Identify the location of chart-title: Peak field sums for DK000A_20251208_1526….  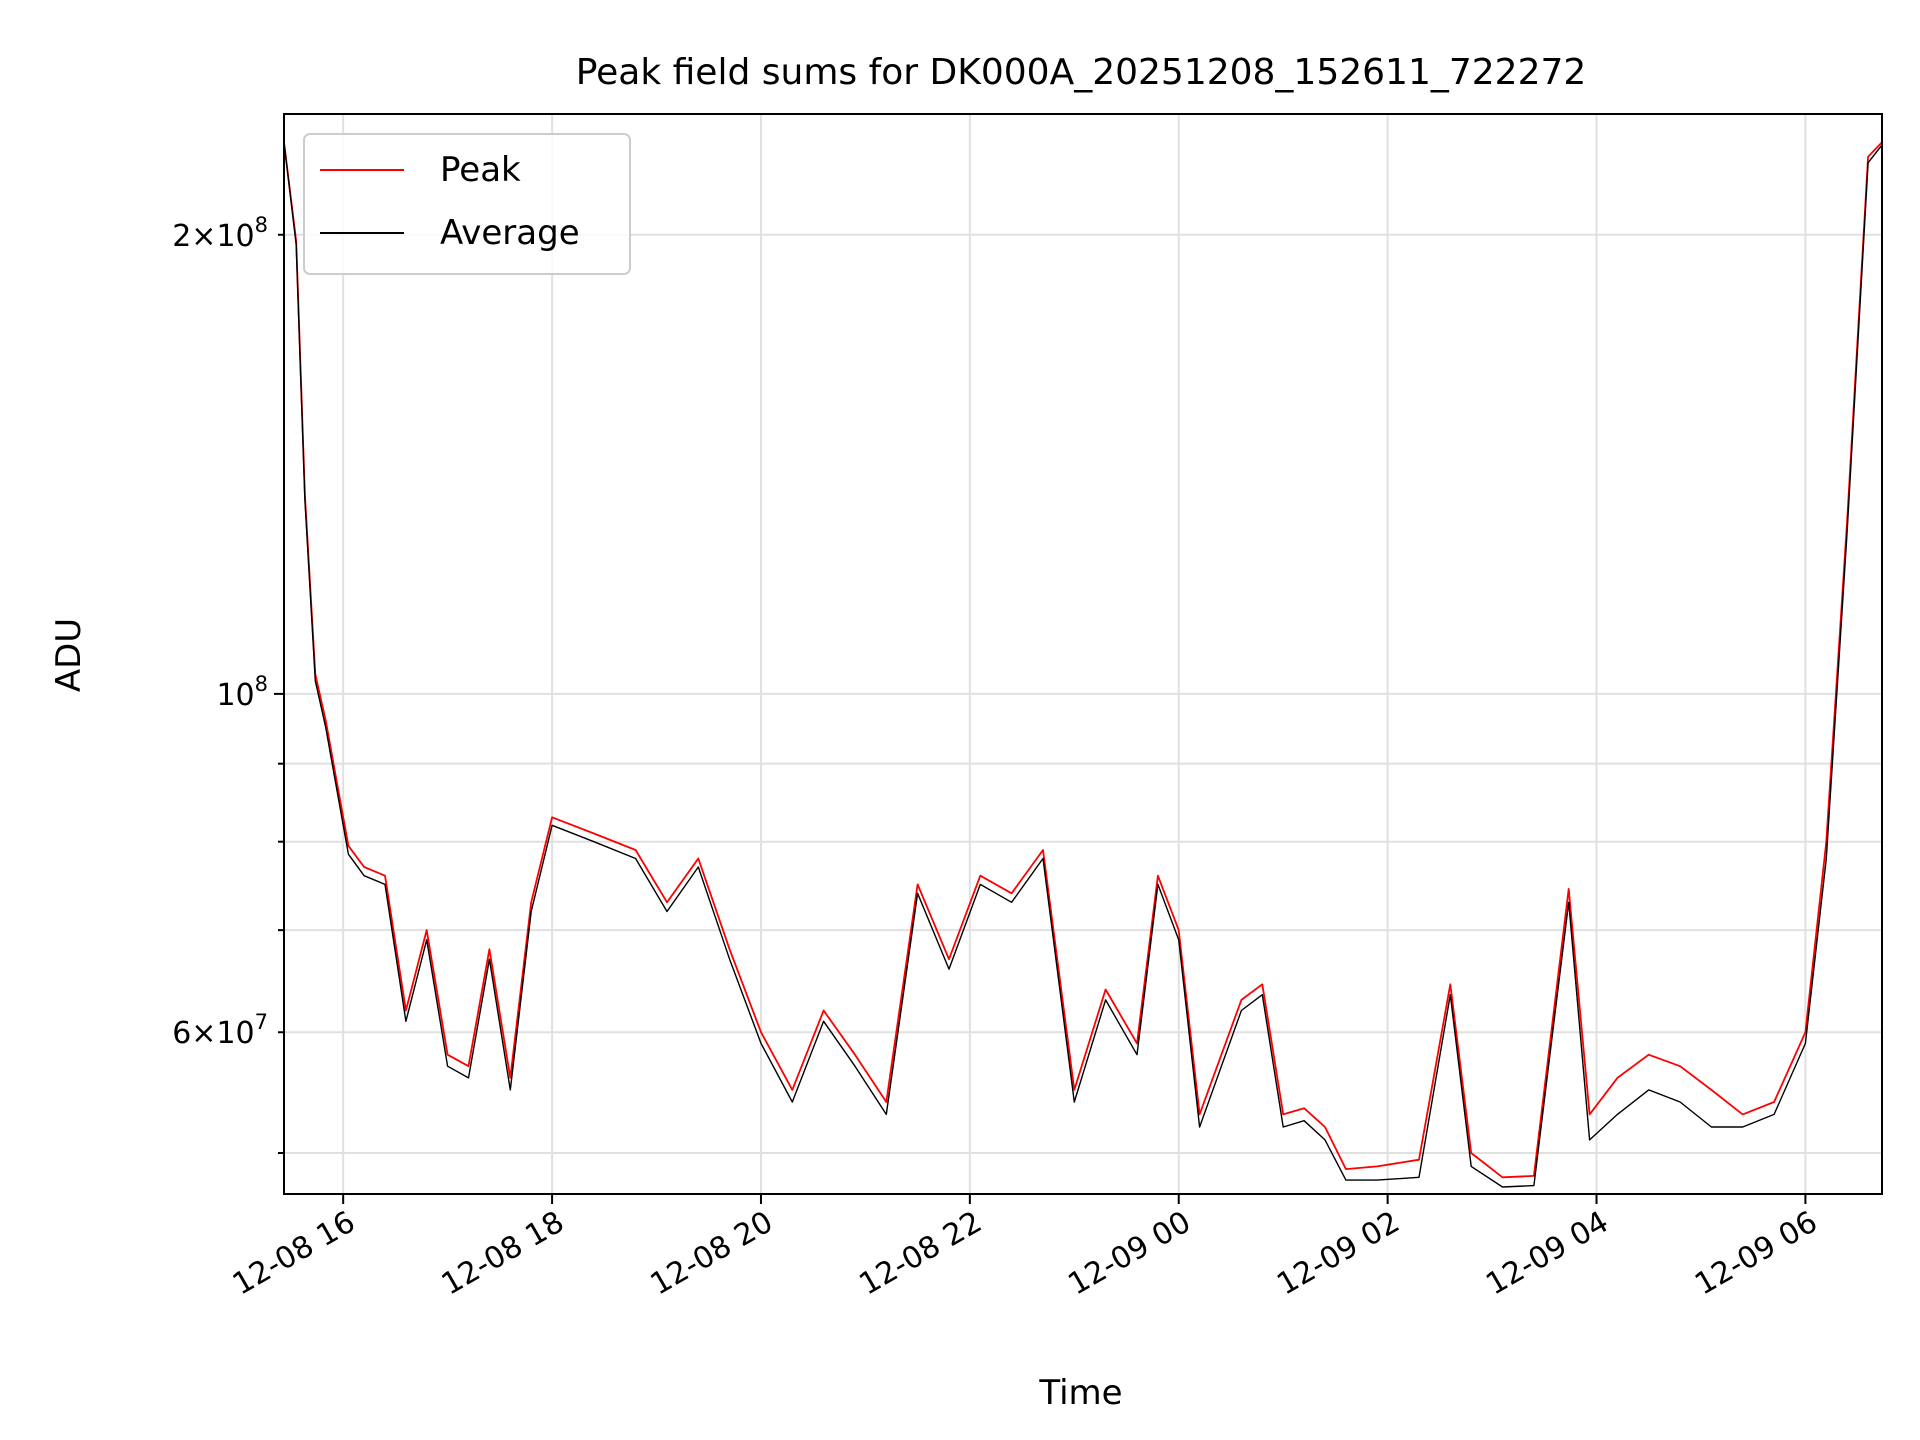
(1081, 72).